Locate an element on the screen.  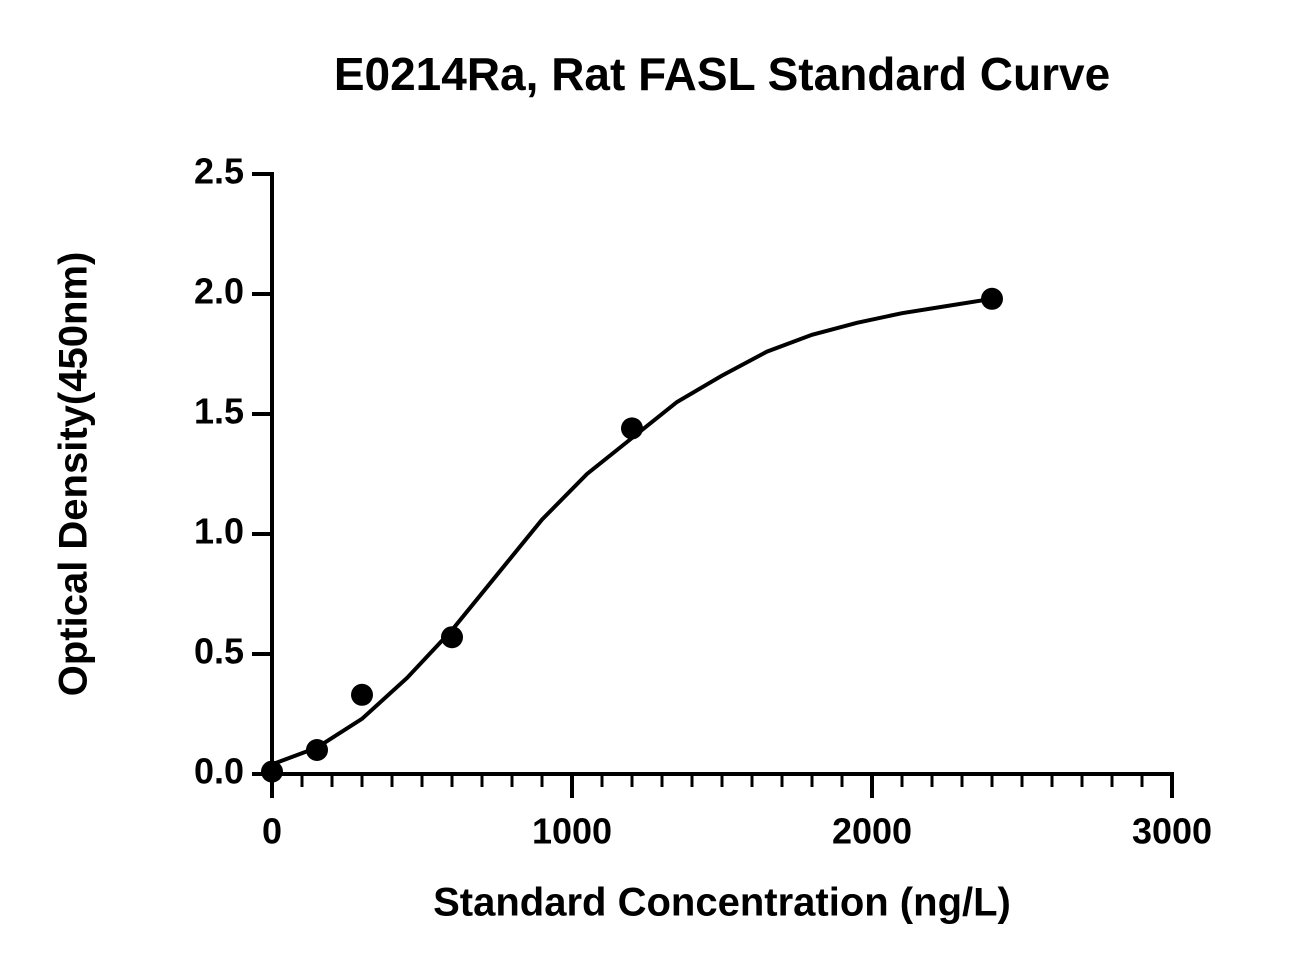
y-tick-label: 0.0 is located at coordinates (219, 771).